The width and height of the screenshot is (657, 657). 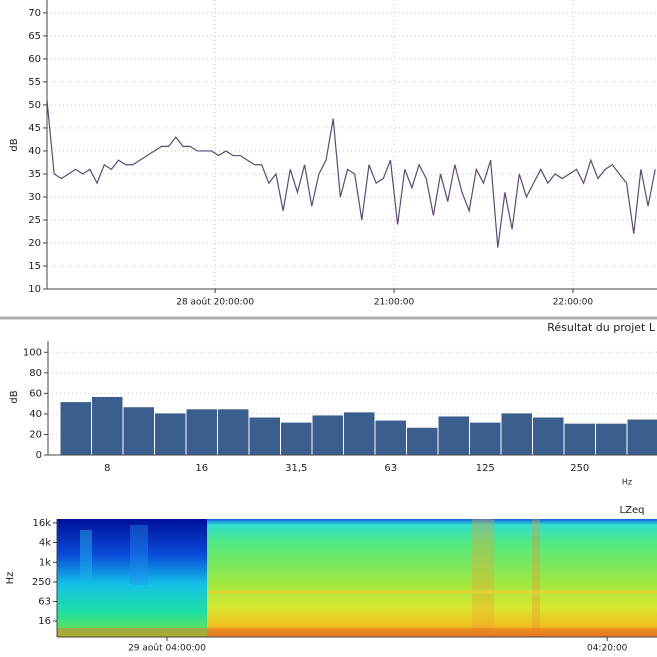 I want to click on y-tick-label: 65, so click(x=34, y=36).